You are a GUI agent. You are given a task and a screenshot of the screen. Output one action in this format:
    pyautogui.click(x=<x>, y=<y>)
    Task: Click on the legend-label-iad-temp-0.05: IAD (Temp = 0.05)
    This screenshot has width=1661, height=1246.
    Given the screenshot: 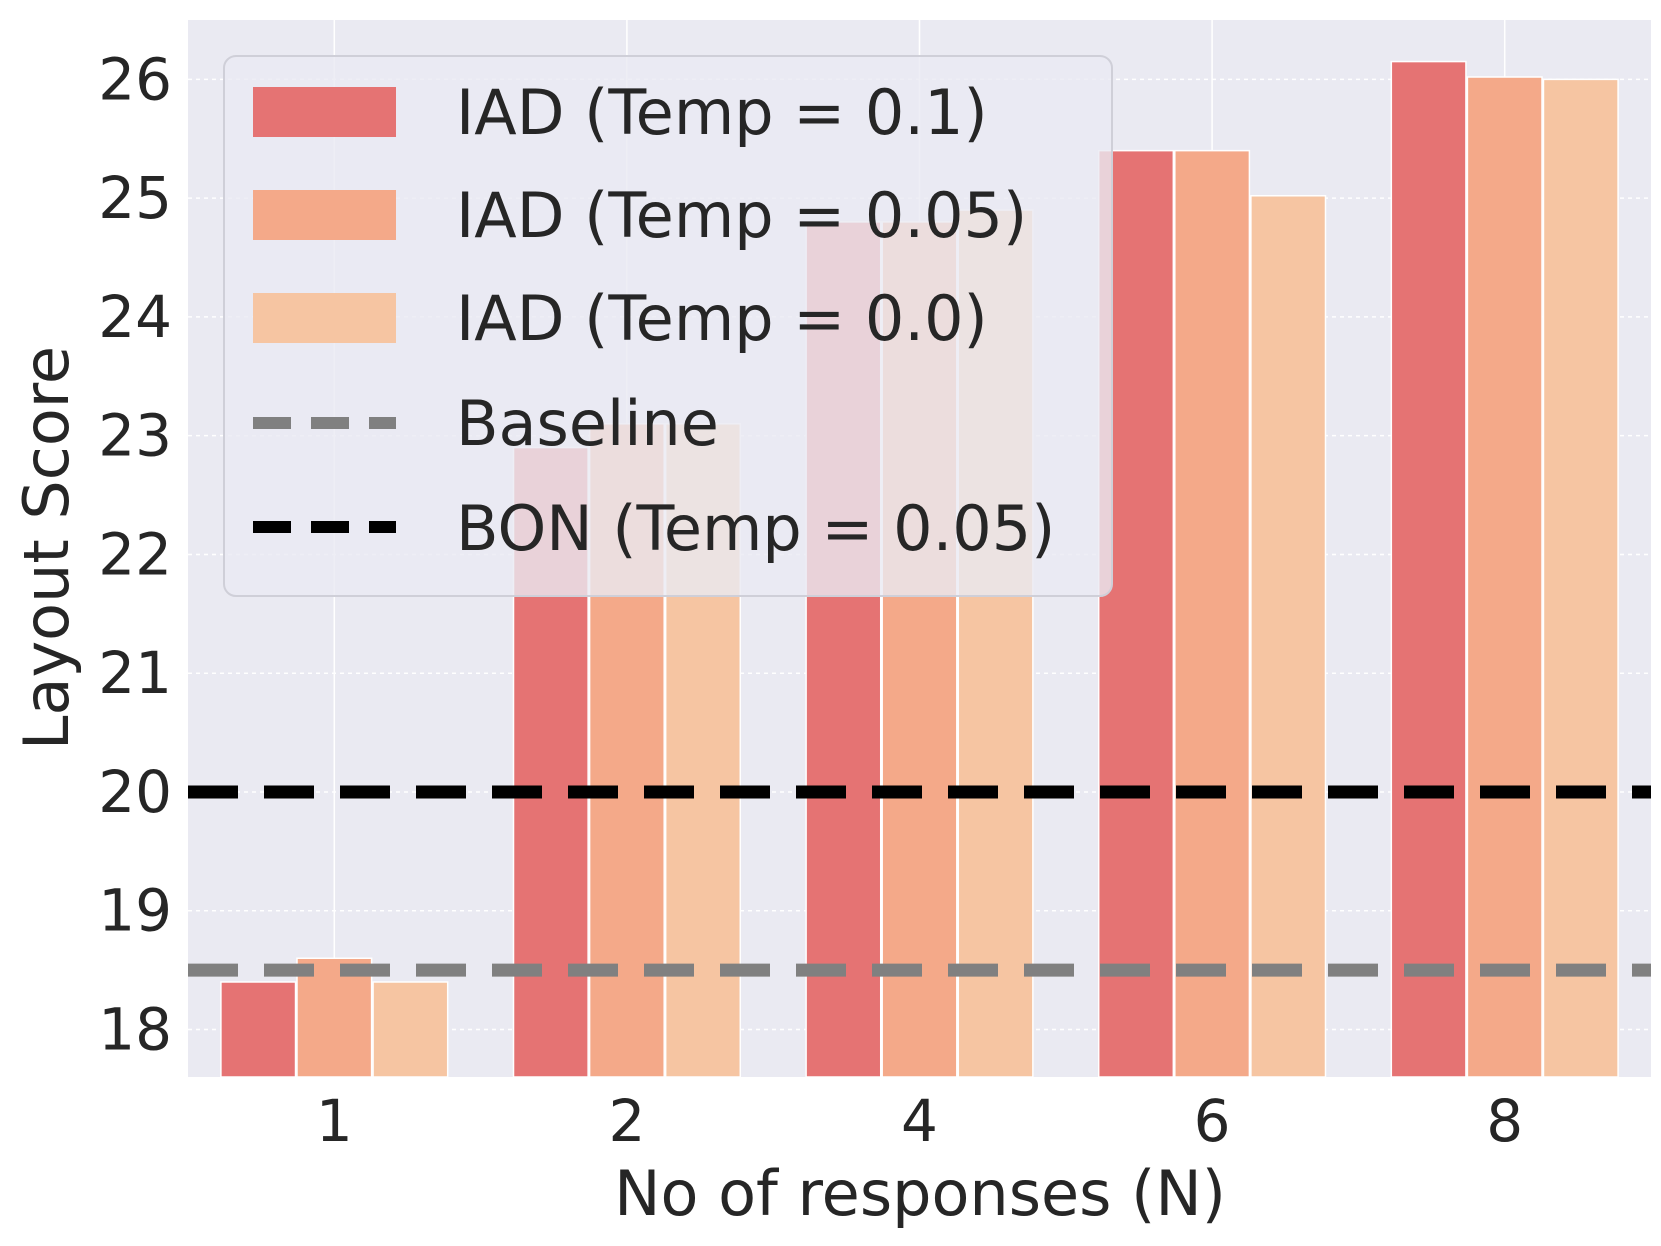 What is the action you would take?
    pyautogui.click(x=741, y=215)
    